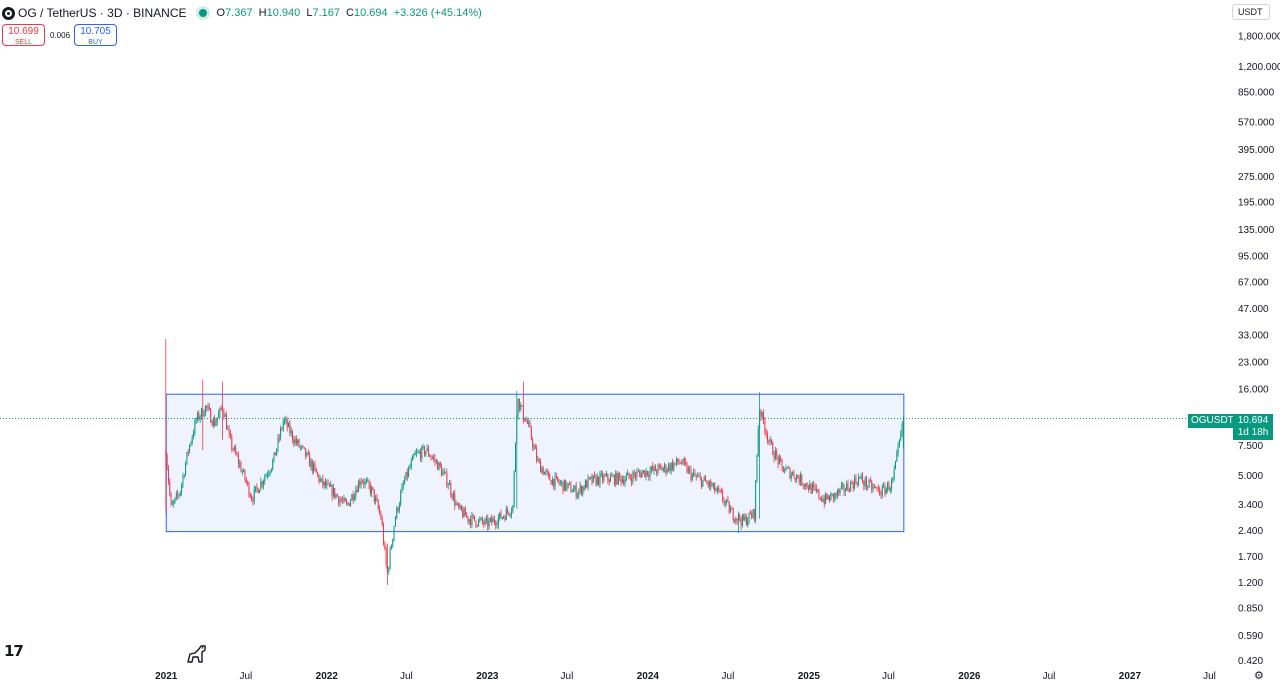 This screenshot has height=683, width=1280. What do you see at coordinates (1250, 557) in the screenshot?
I see `y-tick-label: 1.700` at bounding box center [1250, 557].